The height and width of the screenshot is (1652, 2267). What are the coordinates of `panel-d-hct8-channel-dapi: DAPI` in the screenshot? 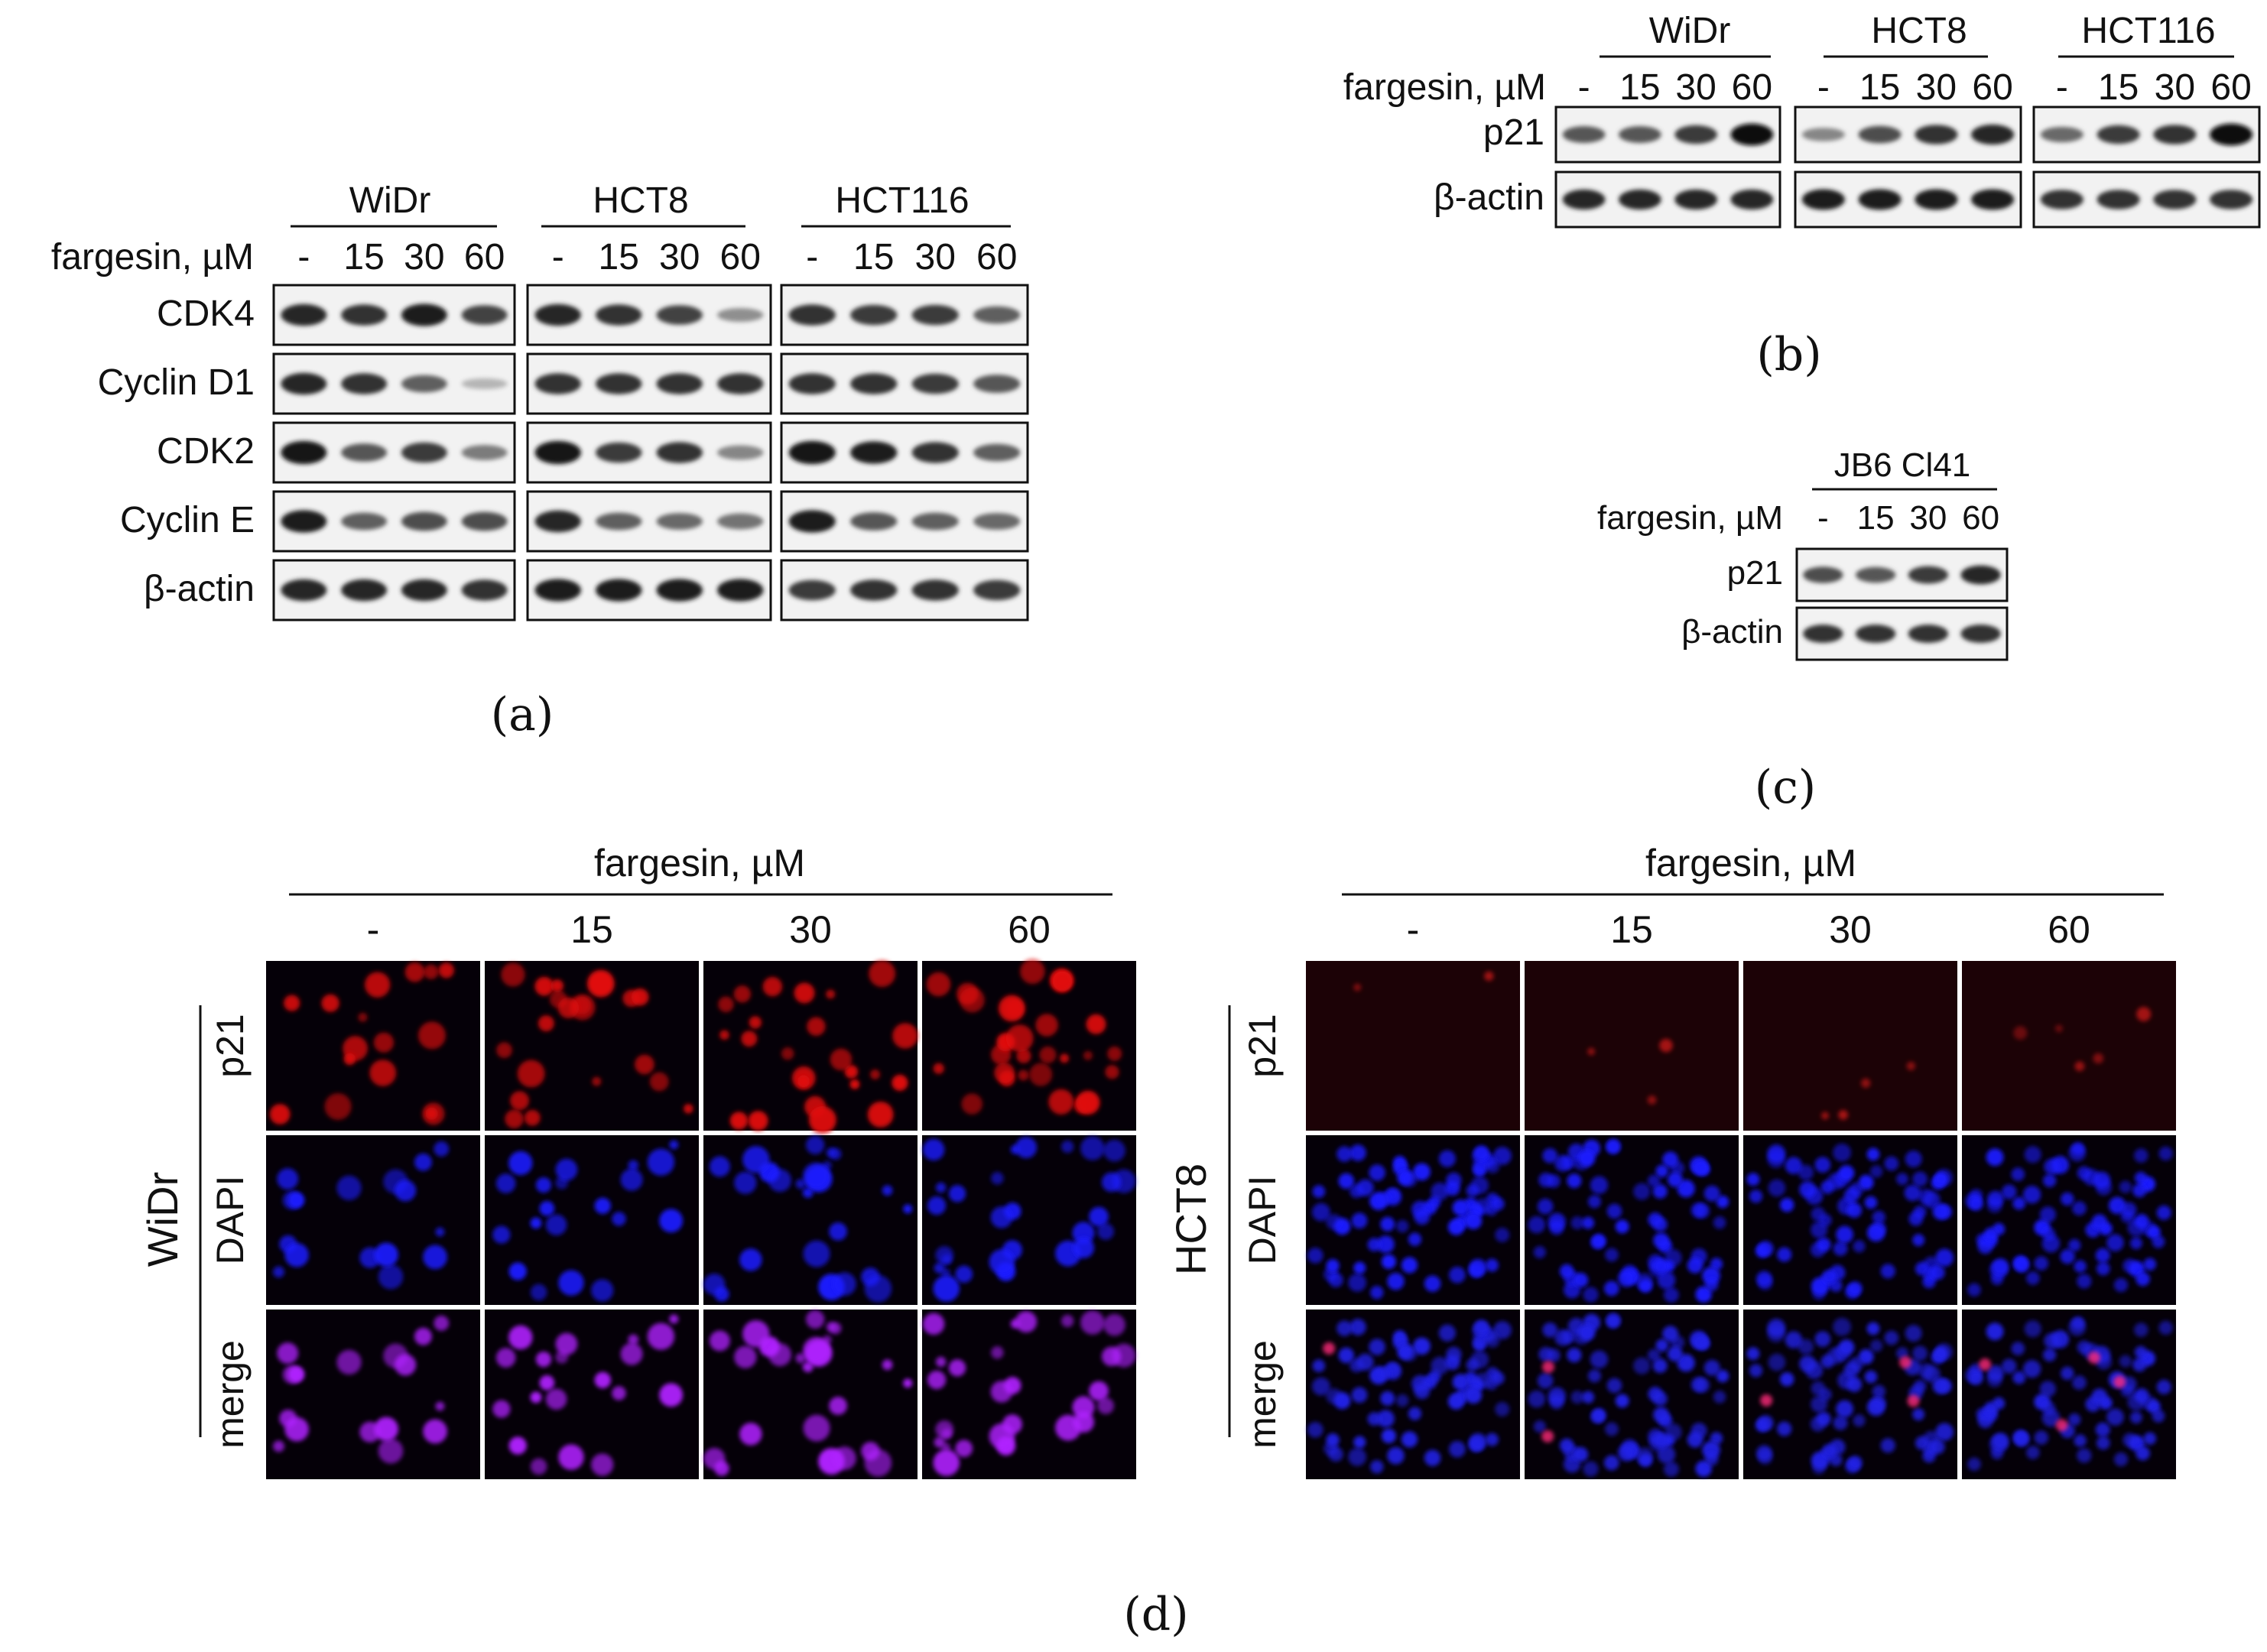 It's located at (1262, 1220).